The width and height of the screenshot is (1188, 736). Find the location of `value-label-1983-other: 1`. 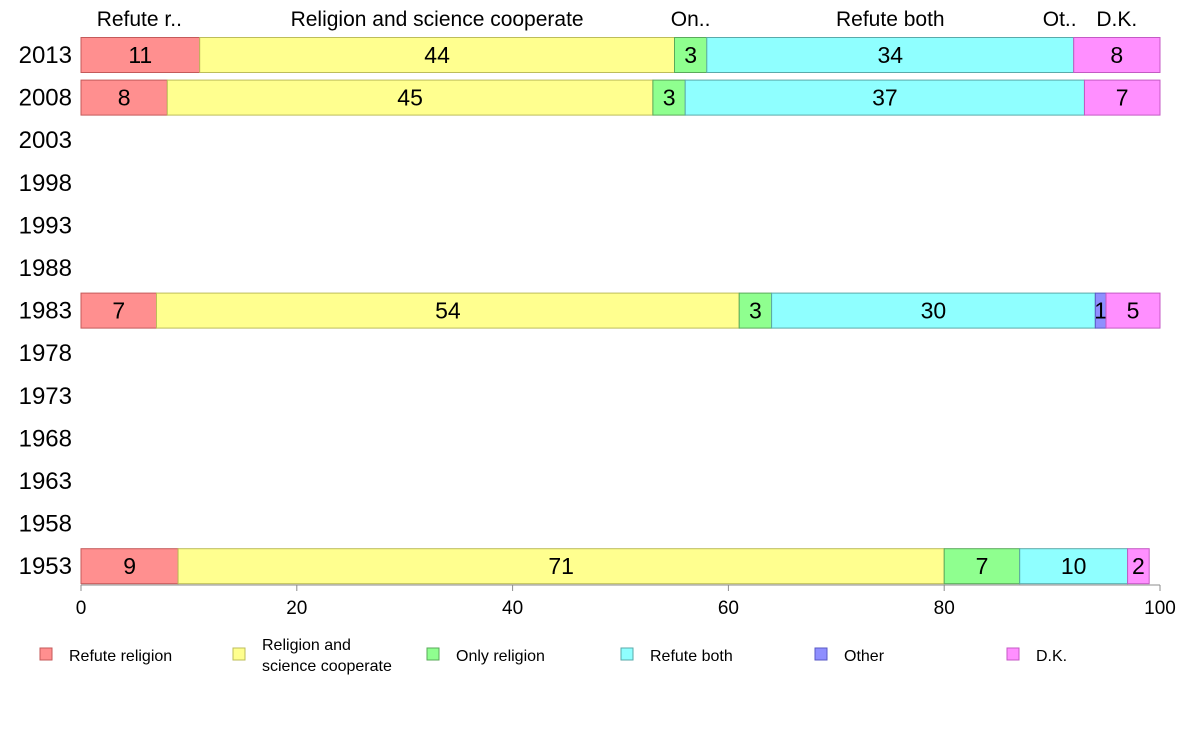

value-label-1983-other: 1 is located at coordinates (1100, 311).